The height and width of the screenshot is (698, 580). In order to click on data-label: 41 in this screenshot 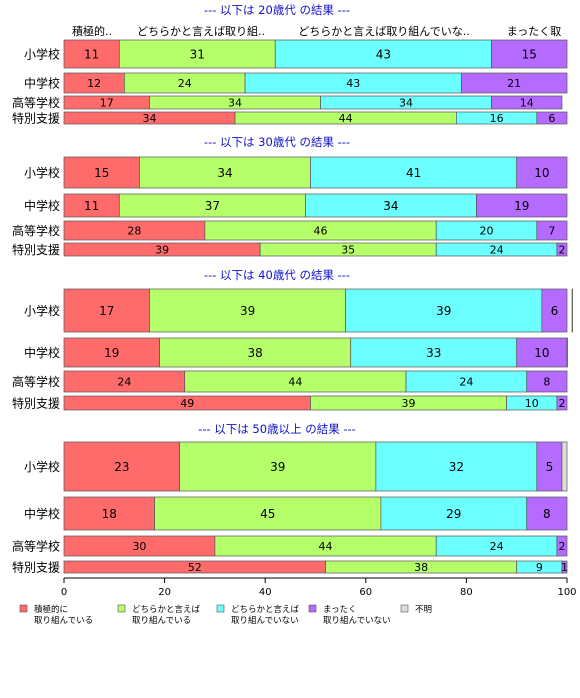, I will do `click(413, 173)`.